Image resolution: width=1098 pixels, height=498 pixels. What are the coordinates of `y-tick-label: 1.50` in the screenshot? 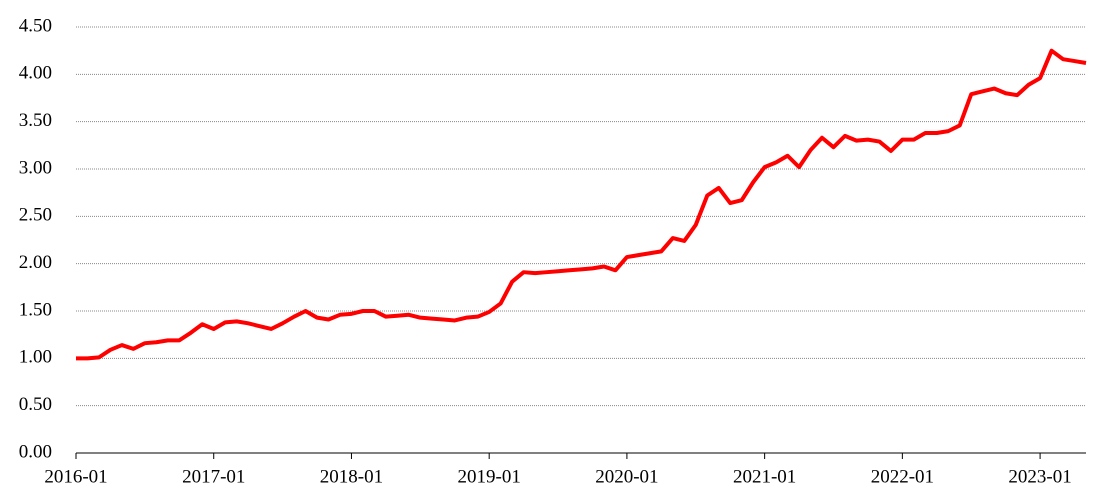 It's located at (35, 309).